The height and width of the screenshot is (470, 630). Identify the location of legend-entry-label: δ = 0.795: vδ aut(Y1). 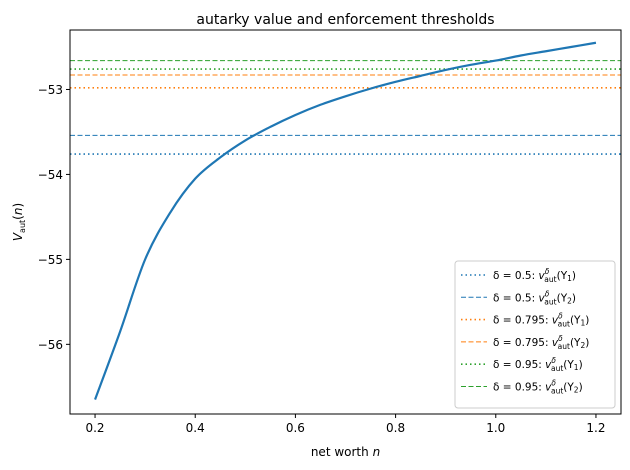
(541, 320).